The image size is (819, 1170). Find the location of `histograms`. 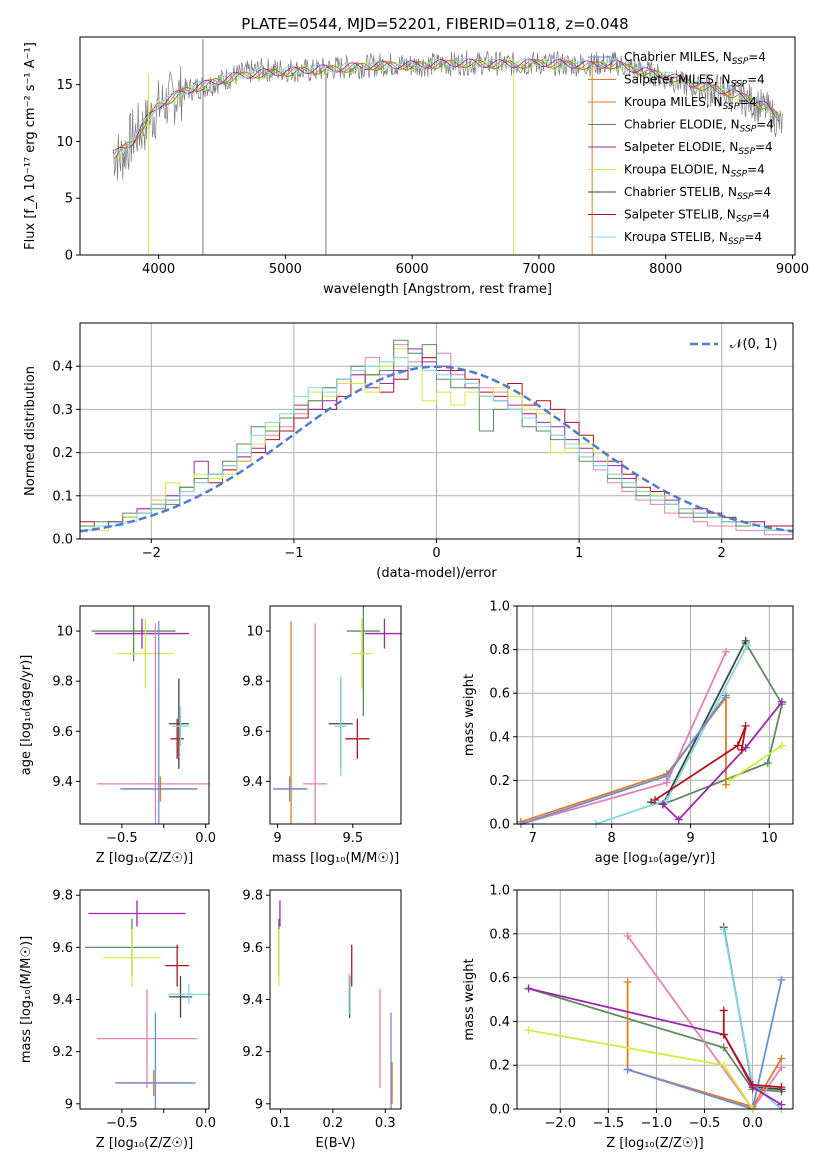

histograms is located at coordinates (436, 437).